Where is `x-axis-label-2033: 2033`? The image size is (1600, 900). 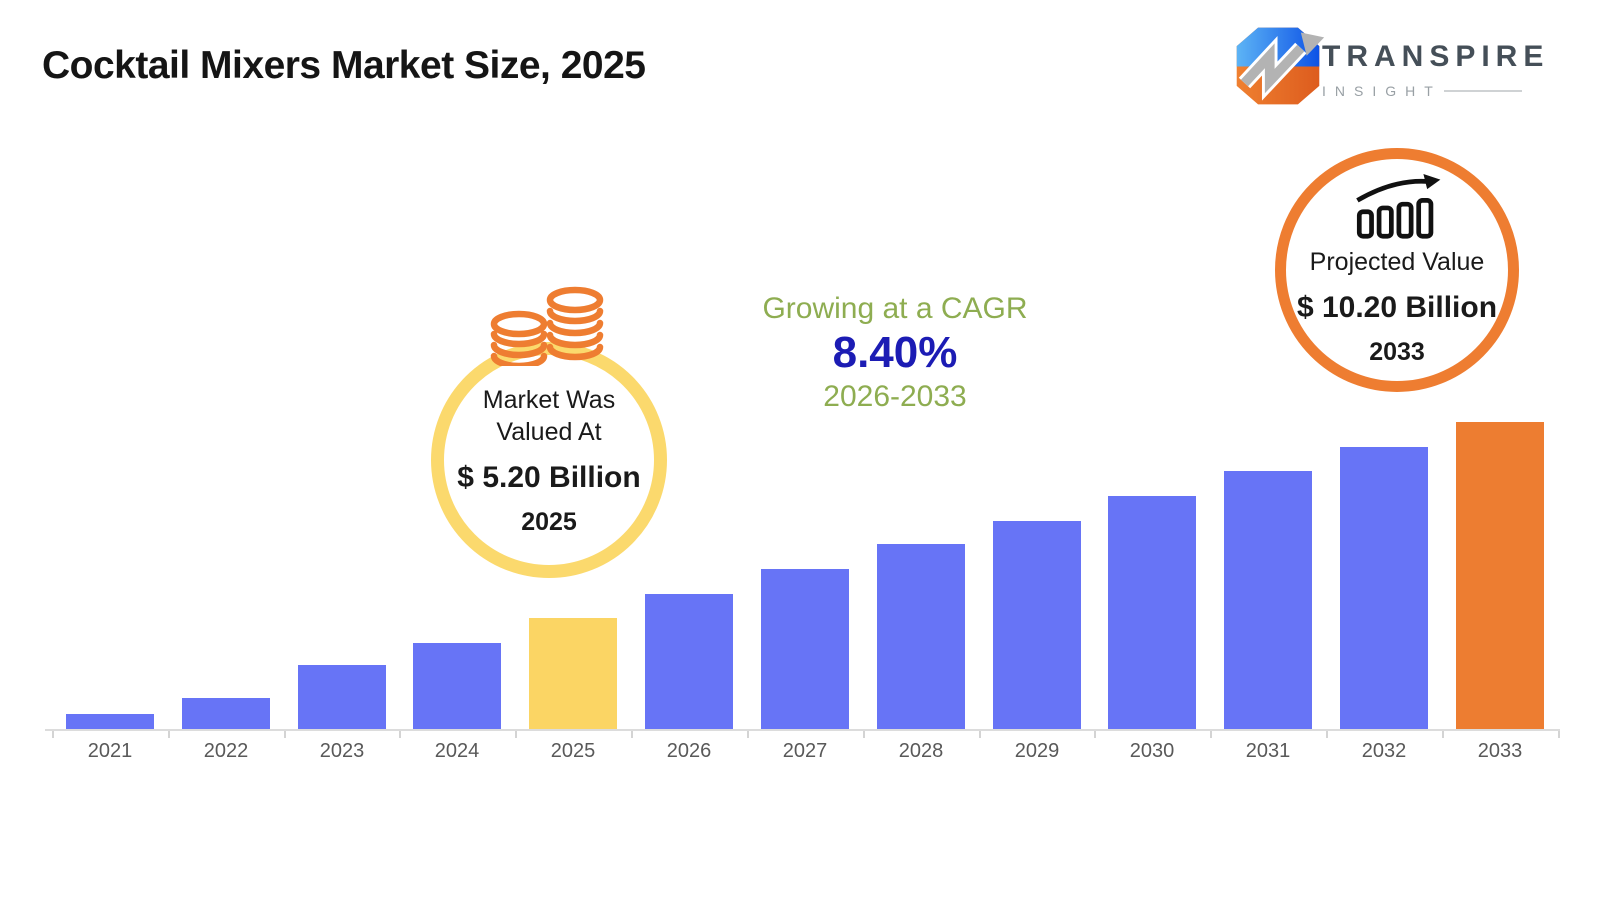 x-axis-label-2033: 2033 is located at coordinates (1500, 751).